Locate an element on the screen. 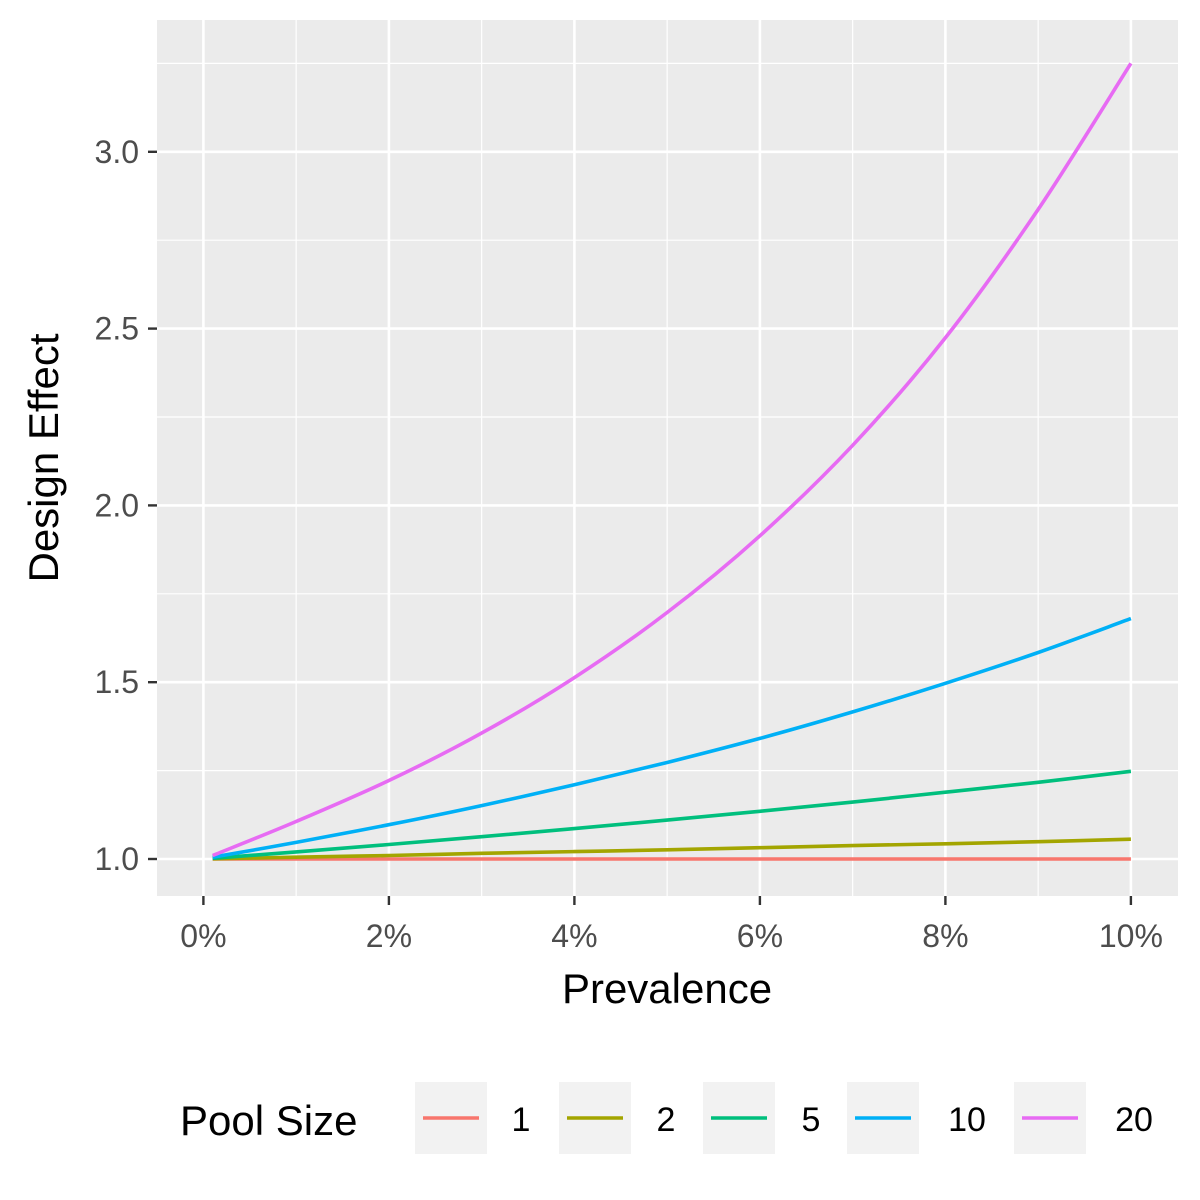 The image size is (1200, 1200). legend-title: Pool Size is located at coordinates (268, 1120).